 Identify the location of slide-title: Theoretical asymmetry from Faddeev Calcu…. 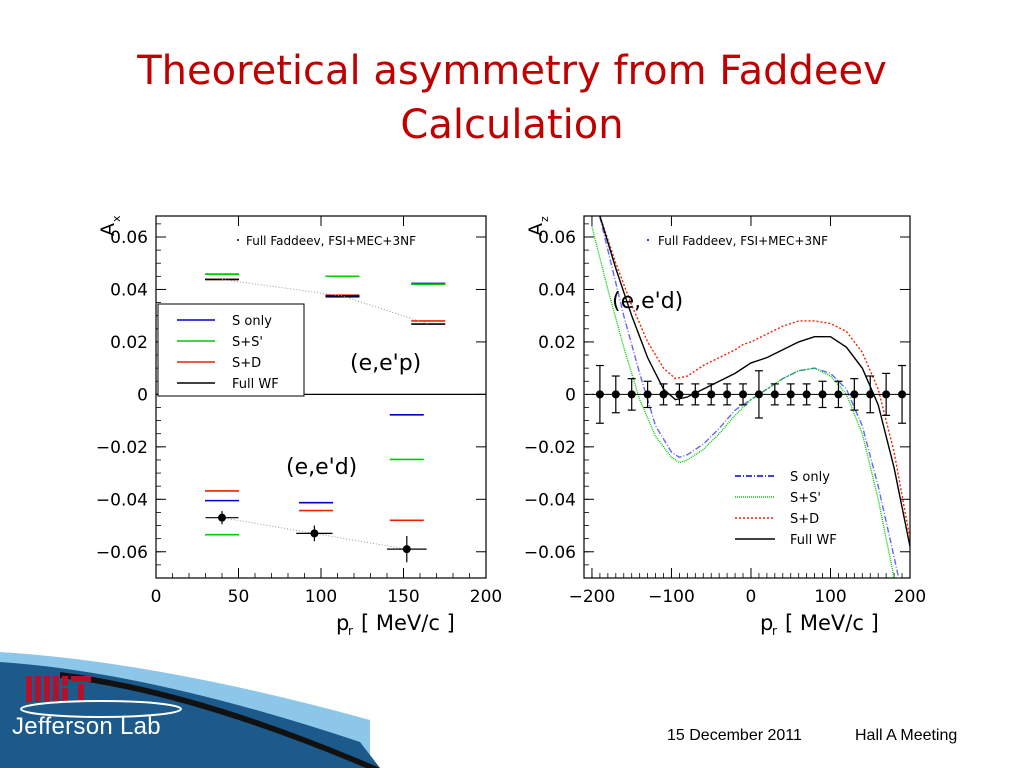
(512, 98).